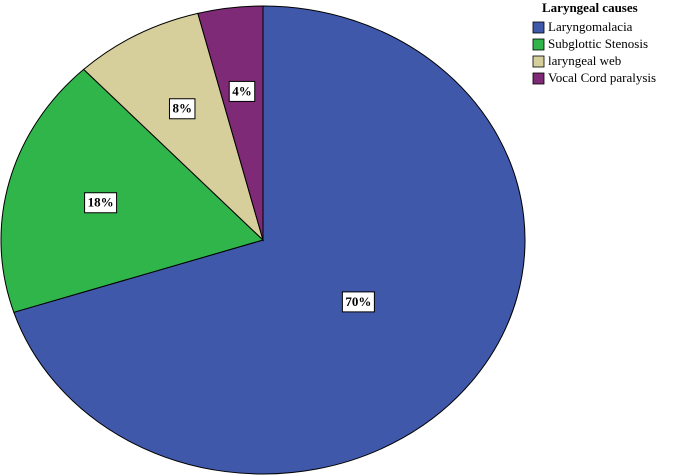  Describe the element at coordinates (590, 7) in the screenshot. I see `legend-title: Laryngeal causes` at that location.